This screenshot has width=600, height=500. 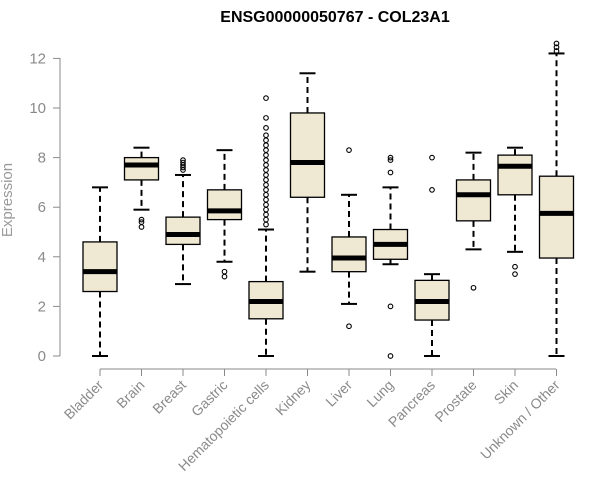 What do you see at coordinates (293, 398) in the screenshot?
I see `x-tick-label: Kidney` at bounding box center [293, 398].